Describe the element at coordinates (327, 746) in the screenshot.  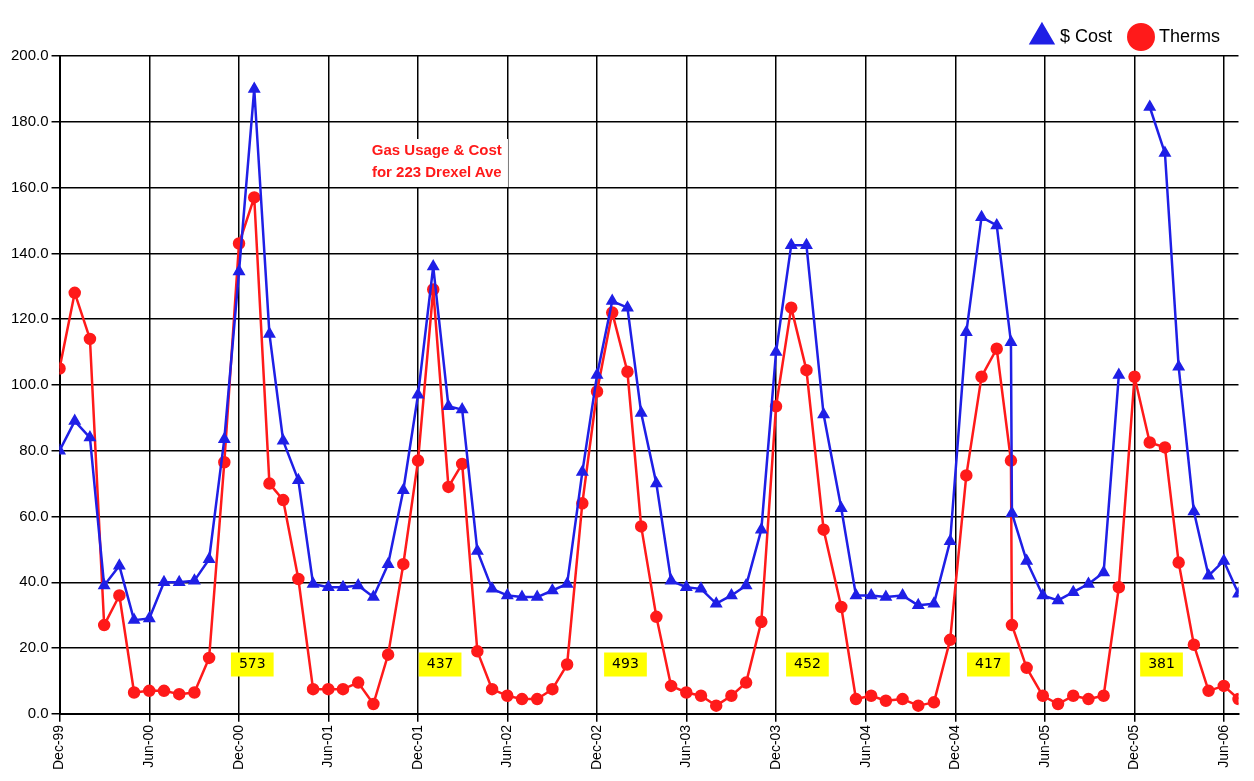
I see `x-tick-label: Jun-01` at that location.